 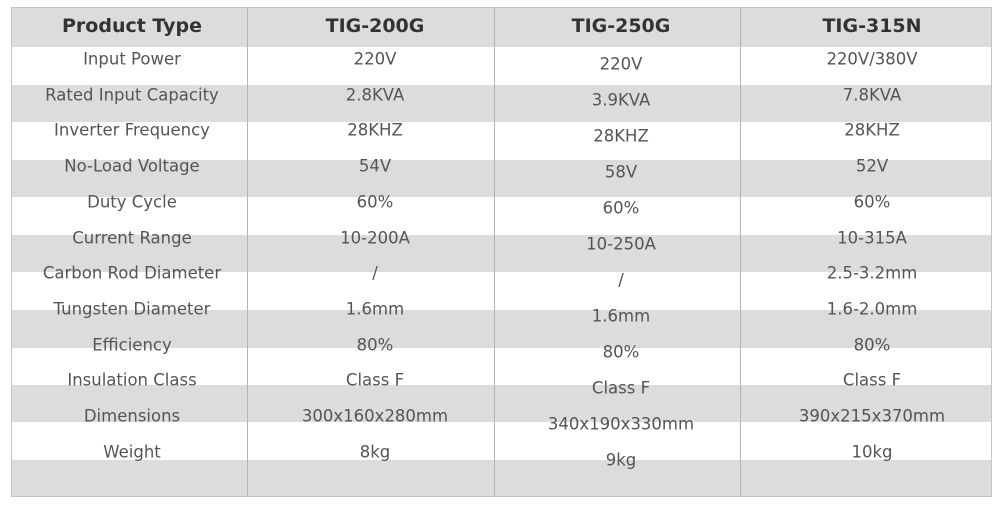 What do you see at coordinates (132, 95) in the screenshot?
I see `row-label: Rated Input Capacity` at bounding box center [132, 95].